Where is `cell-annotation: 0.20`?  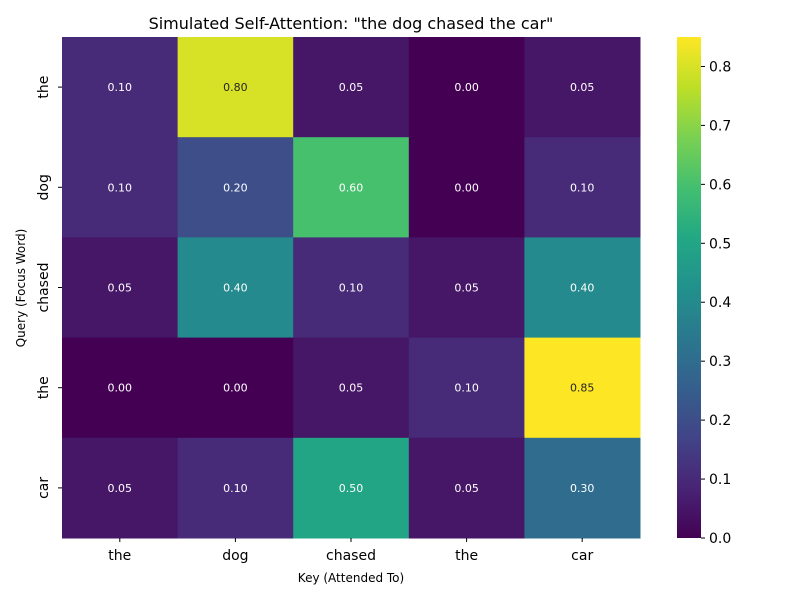 cell-annotation: 0.20 is located at coordinates (235, 187).